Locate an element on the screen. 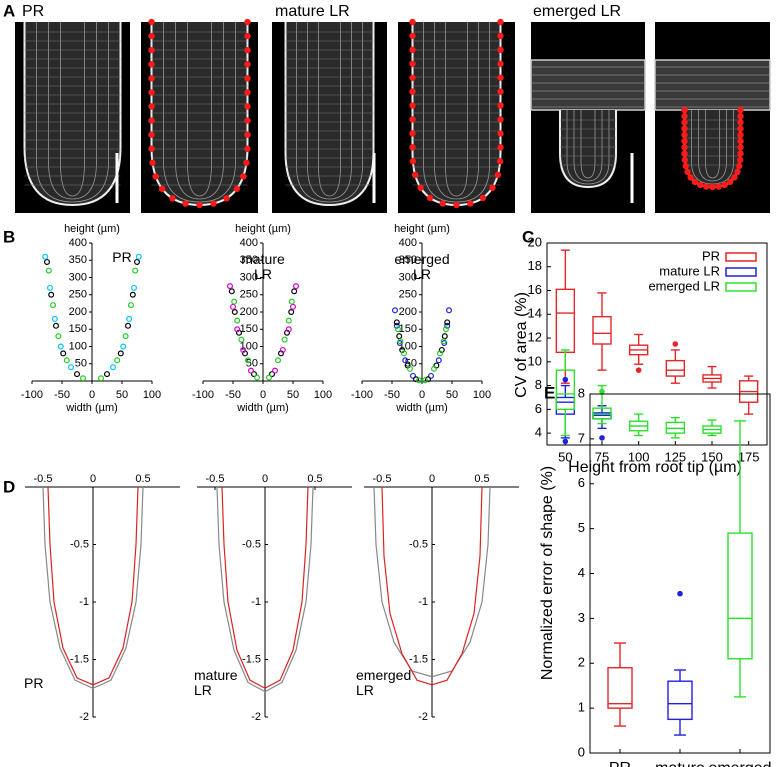 The image size is (778, 767). label-box: emerged LR is located at coordinates (383, 683).